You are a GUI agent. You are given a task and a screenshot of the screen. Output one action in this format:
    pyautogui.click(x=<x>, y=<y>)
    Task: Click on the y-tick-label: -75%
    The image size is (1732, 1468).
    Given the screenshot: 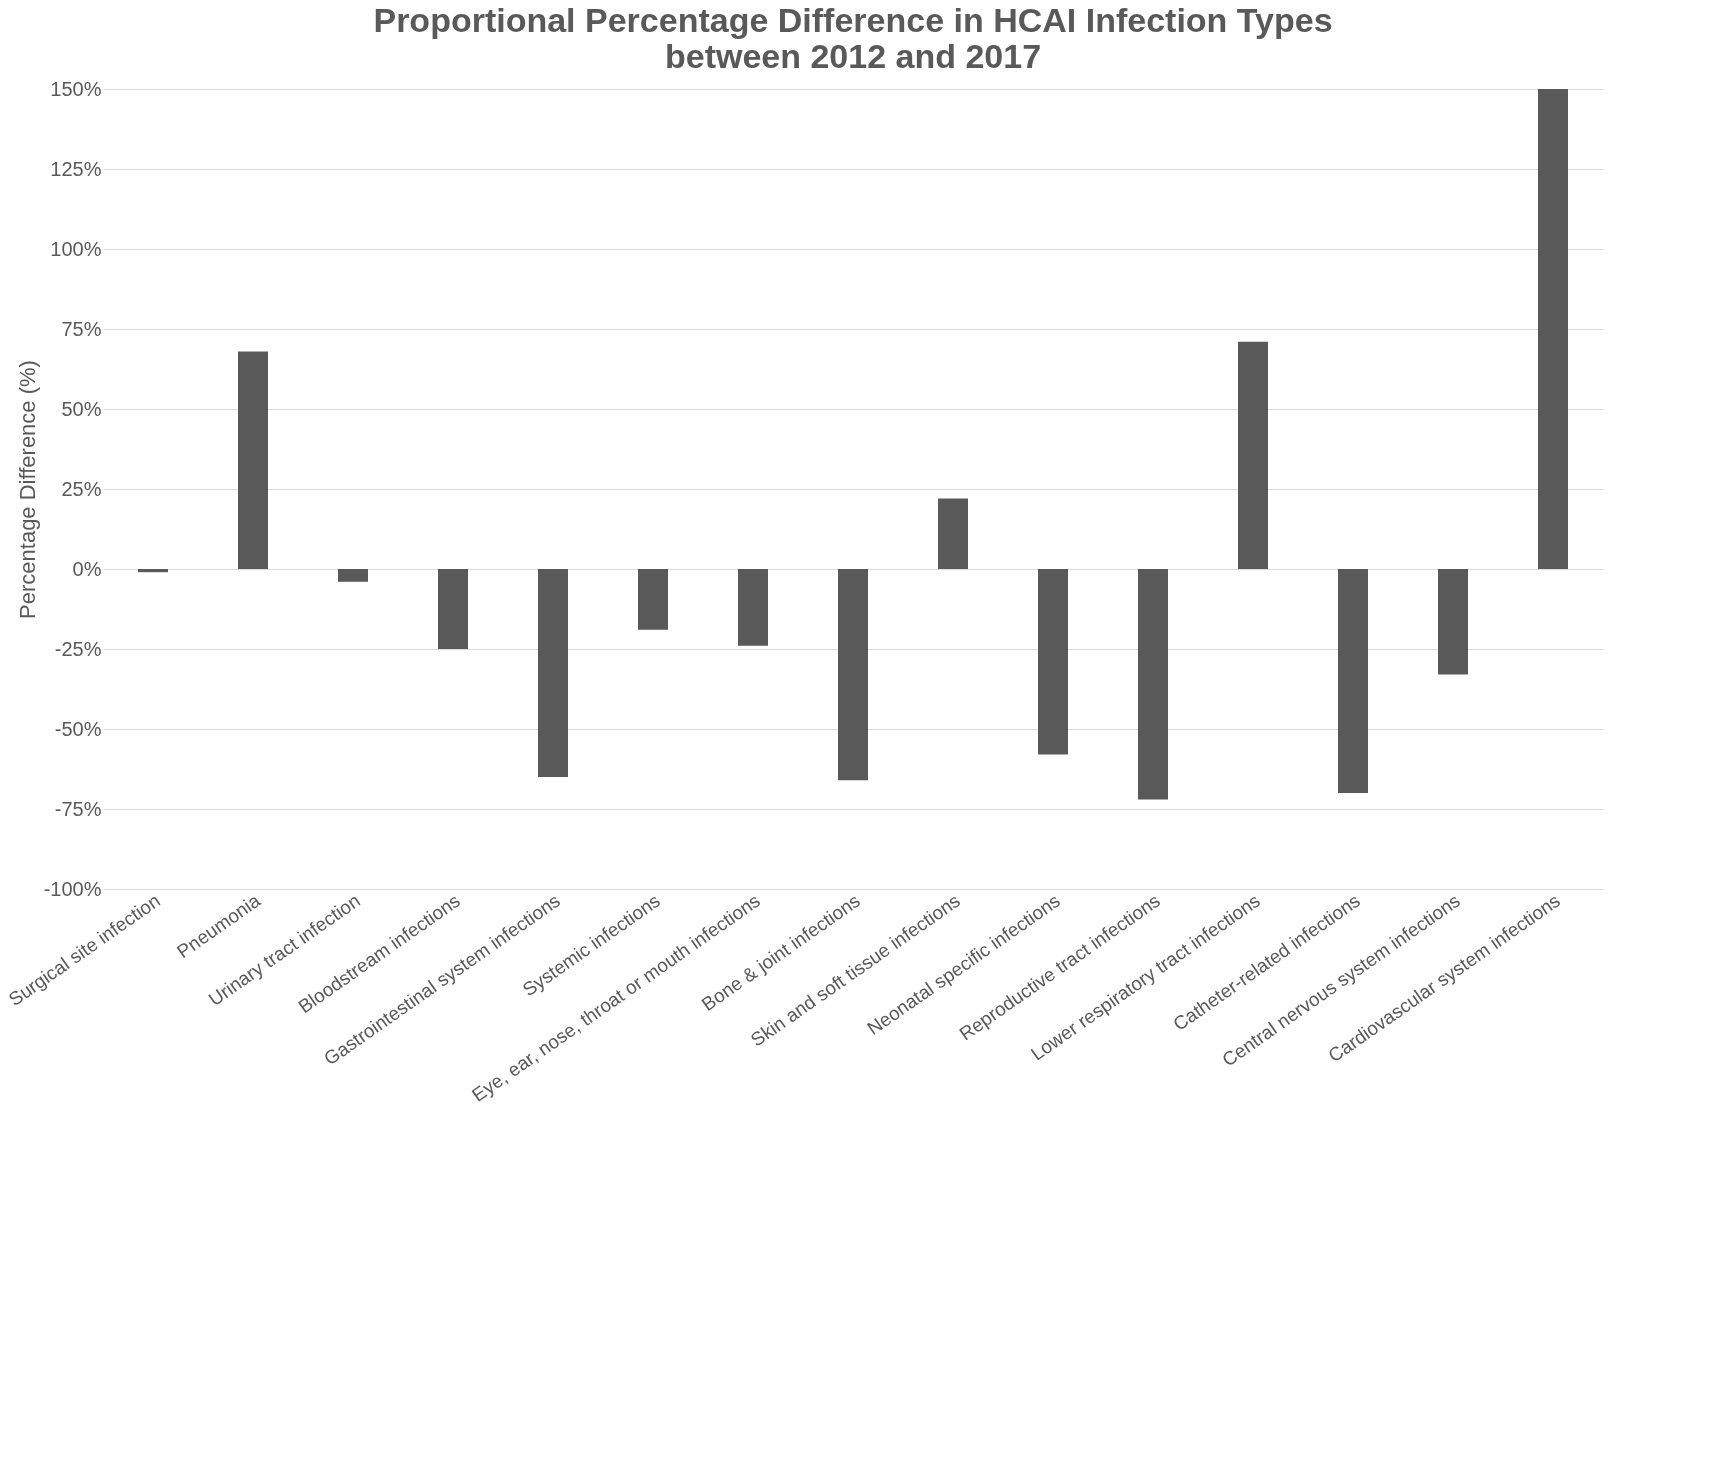 What is the action you would take?
    pyautogui.click(x=78, y=808)
    